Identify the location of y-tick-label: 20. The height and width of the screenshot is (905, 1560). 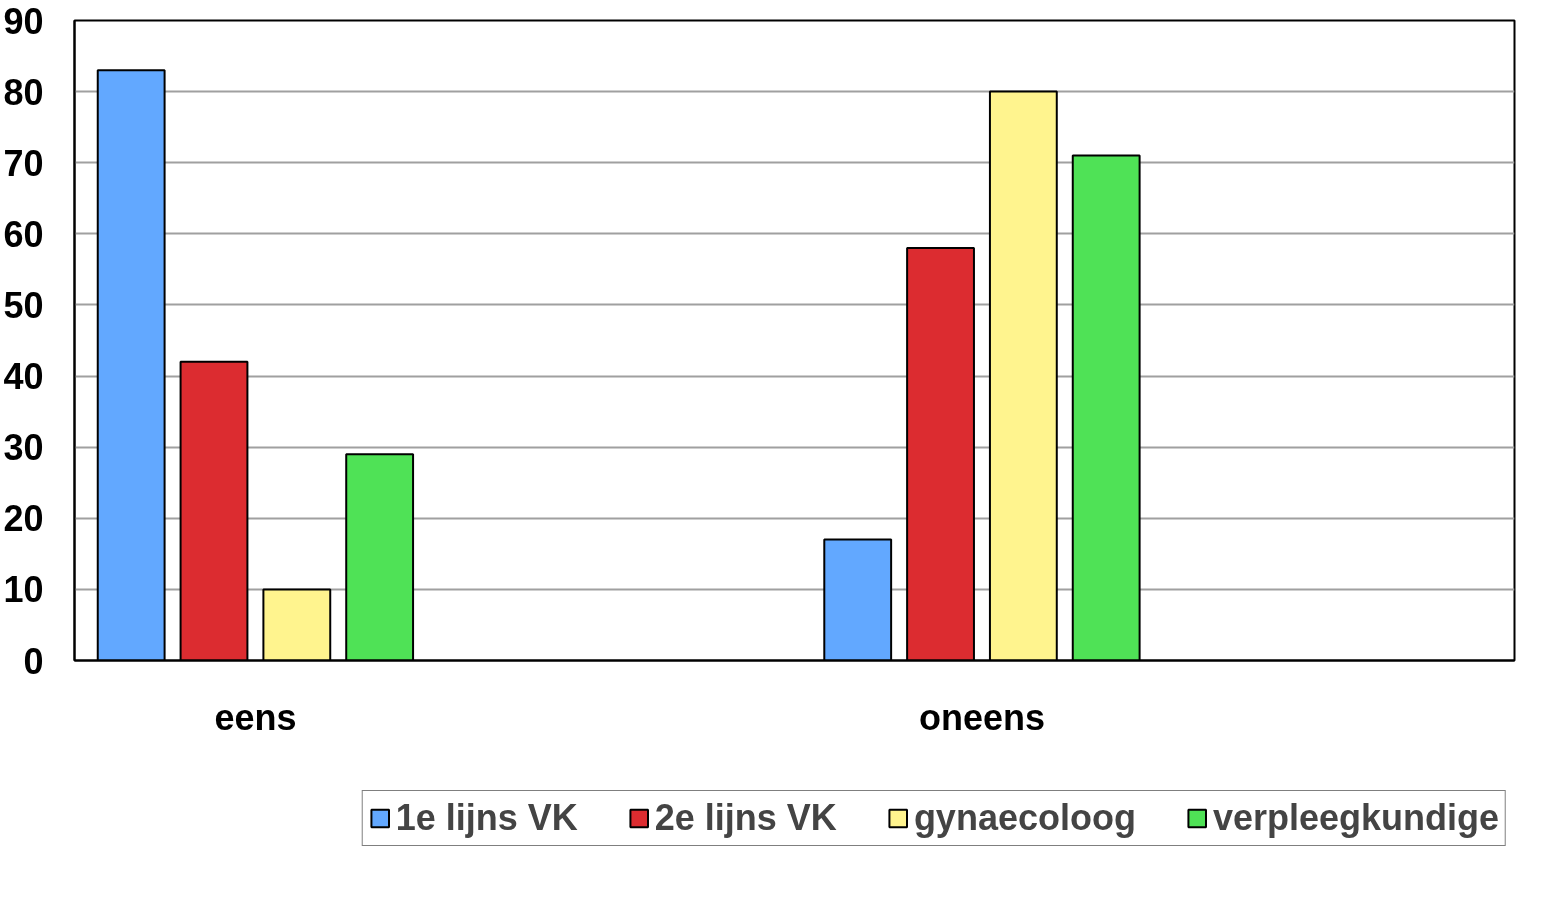
(23, 519).